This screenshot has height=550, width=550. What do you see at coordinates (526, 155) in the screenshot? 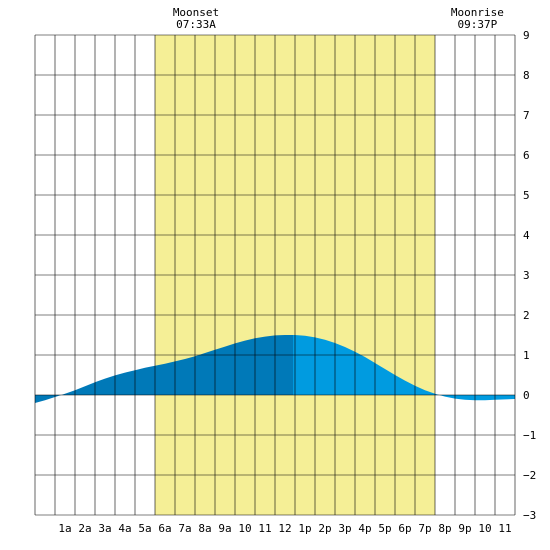
I see `y-tick-label: 6` at bounding box center [526, 155].